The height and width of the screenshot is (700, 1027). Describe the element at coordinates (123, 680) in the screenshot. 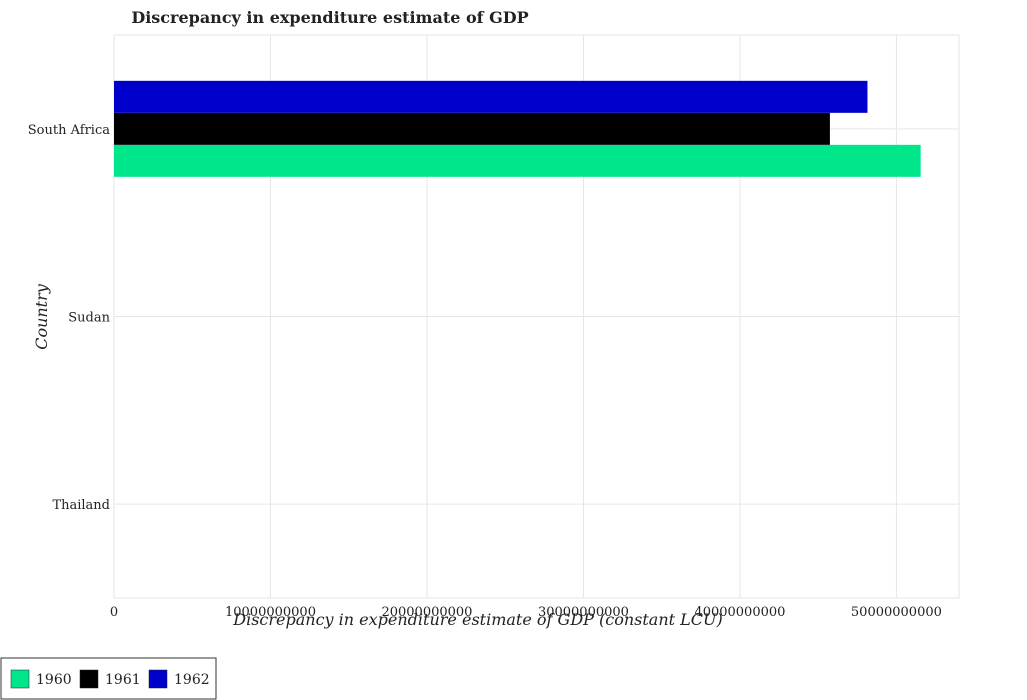

I see `legend-label: 1961` at that location.